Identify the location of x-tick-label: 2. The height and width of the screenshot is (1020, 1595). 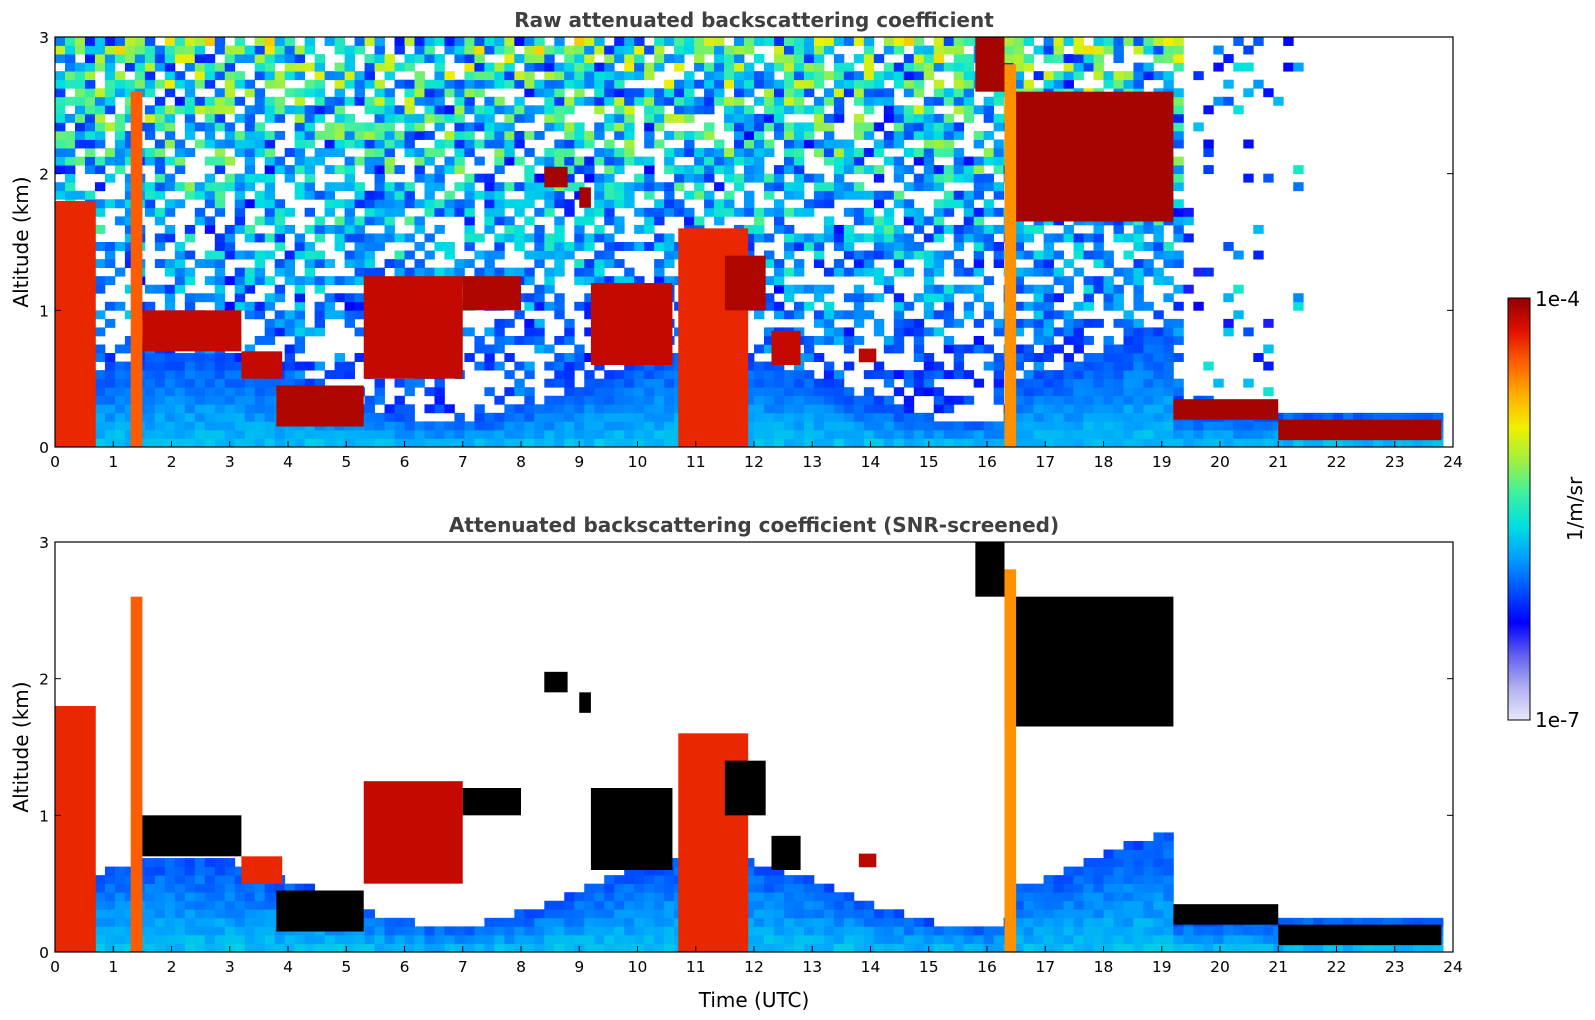
(172, 462).